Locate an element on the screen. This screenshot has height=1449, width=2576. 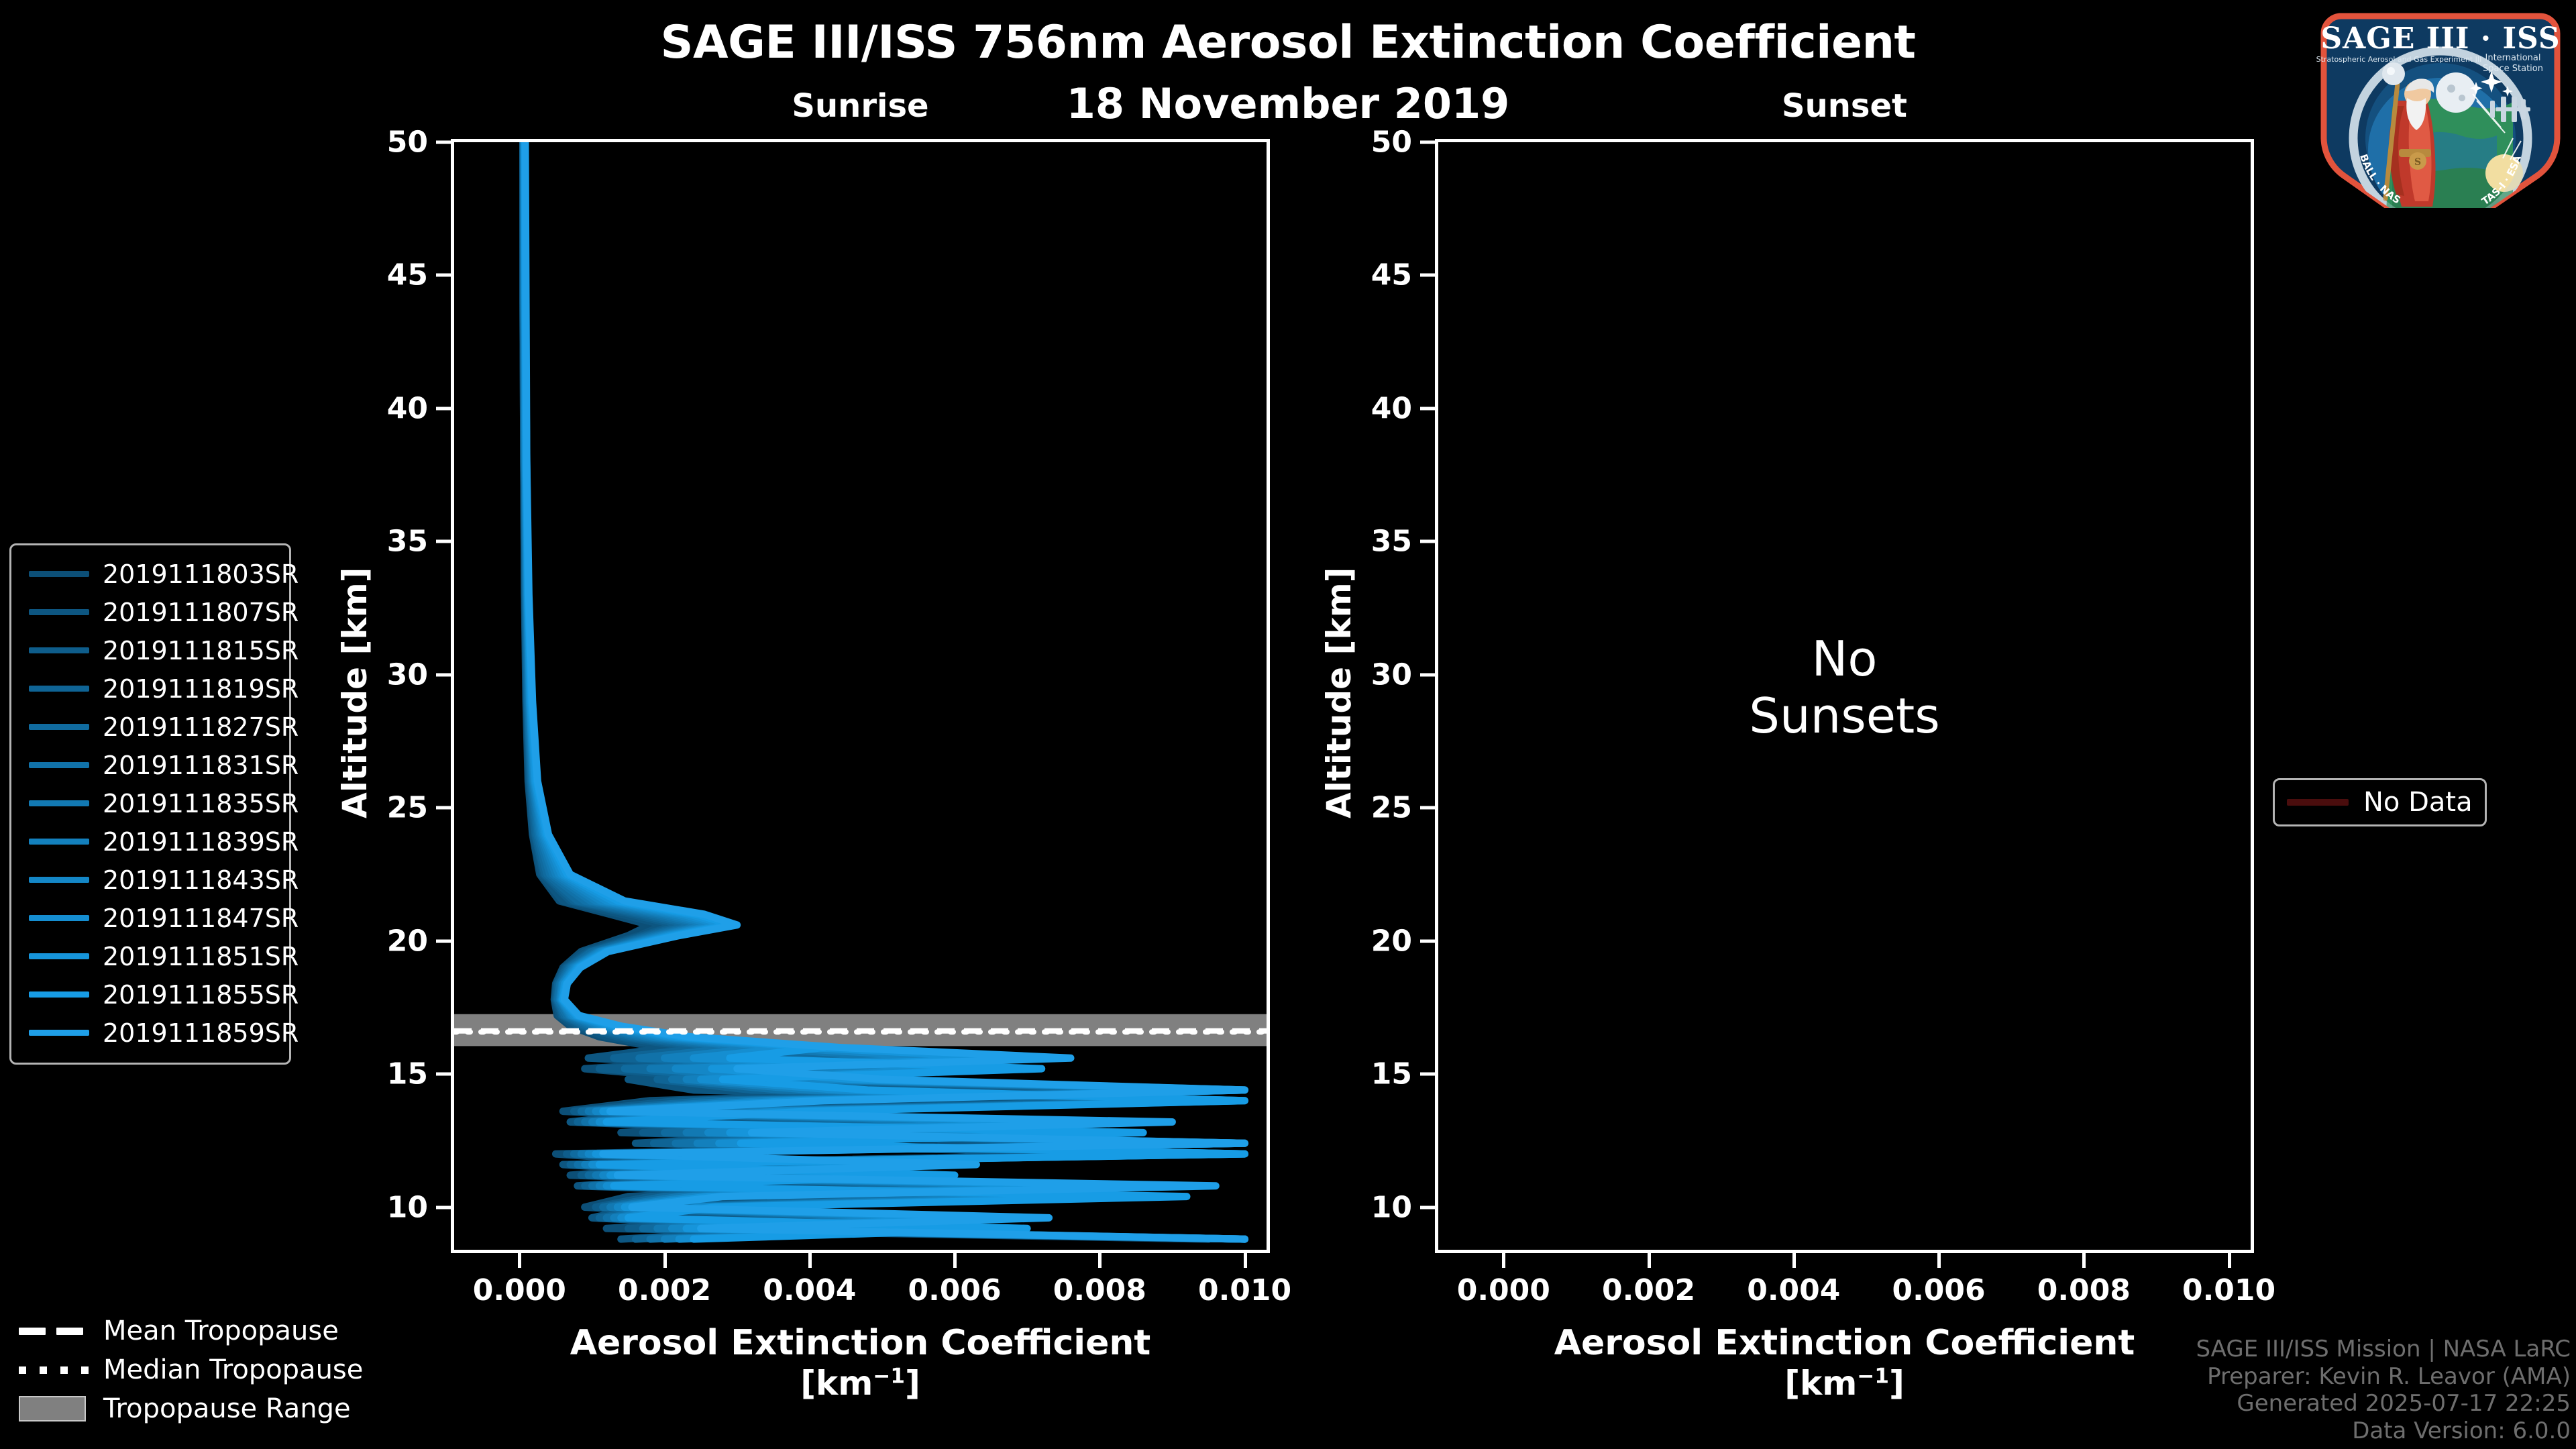
legend-item-series: 2019111831SR is located at coordinates (158, 765).